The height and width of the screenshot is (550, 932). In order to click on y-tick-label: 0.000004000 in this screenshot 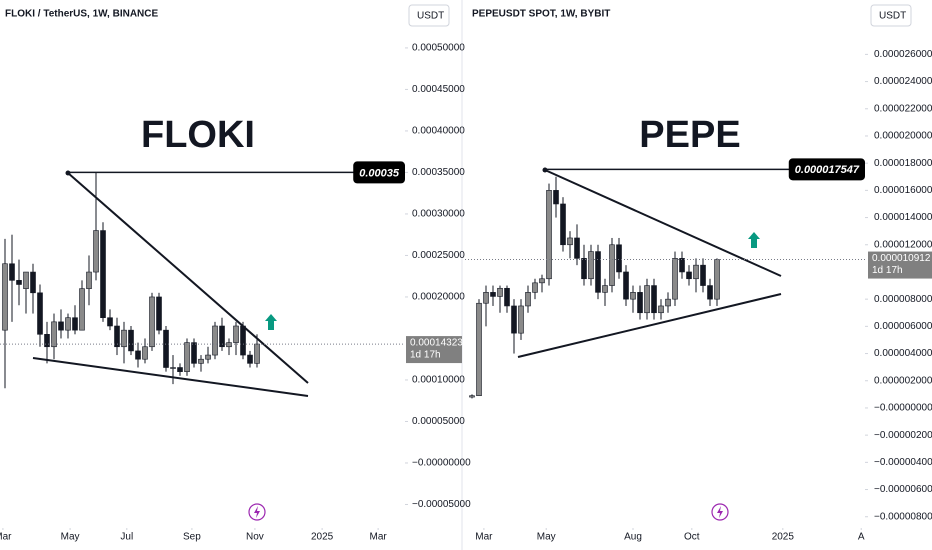, I will do `click(903, 353)`.